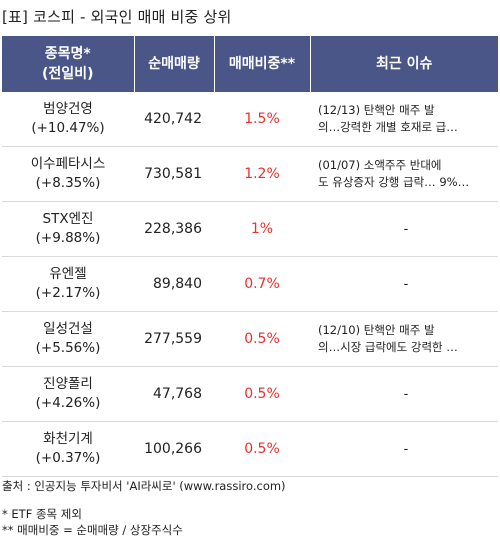  What do you see at coordinates (68, 183) in the screenshot?
I see `stock-change: (+8.35%)` at bounding box center [68, 183].